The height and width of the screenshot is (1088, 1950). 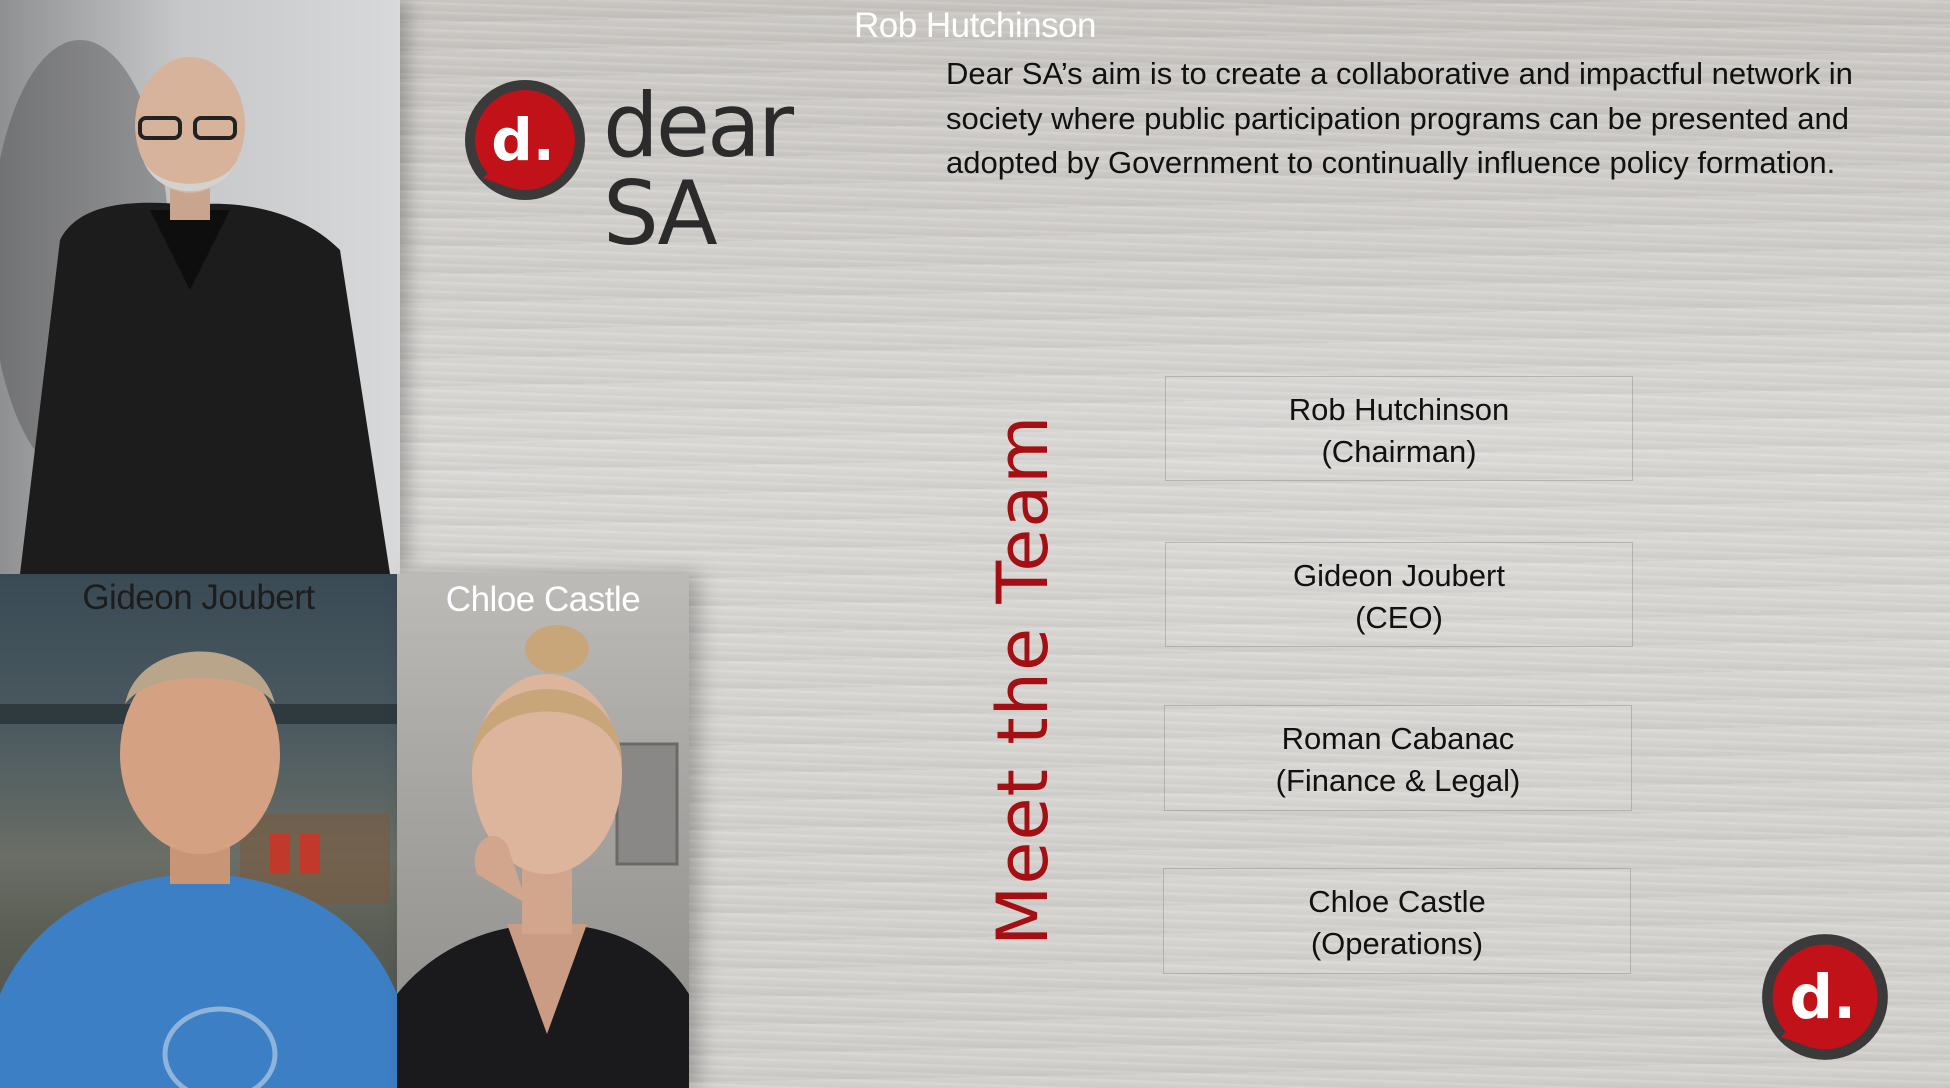 I want to click on team-member-card: Chloe Castle (Operations), so click(x=1397, y=921).